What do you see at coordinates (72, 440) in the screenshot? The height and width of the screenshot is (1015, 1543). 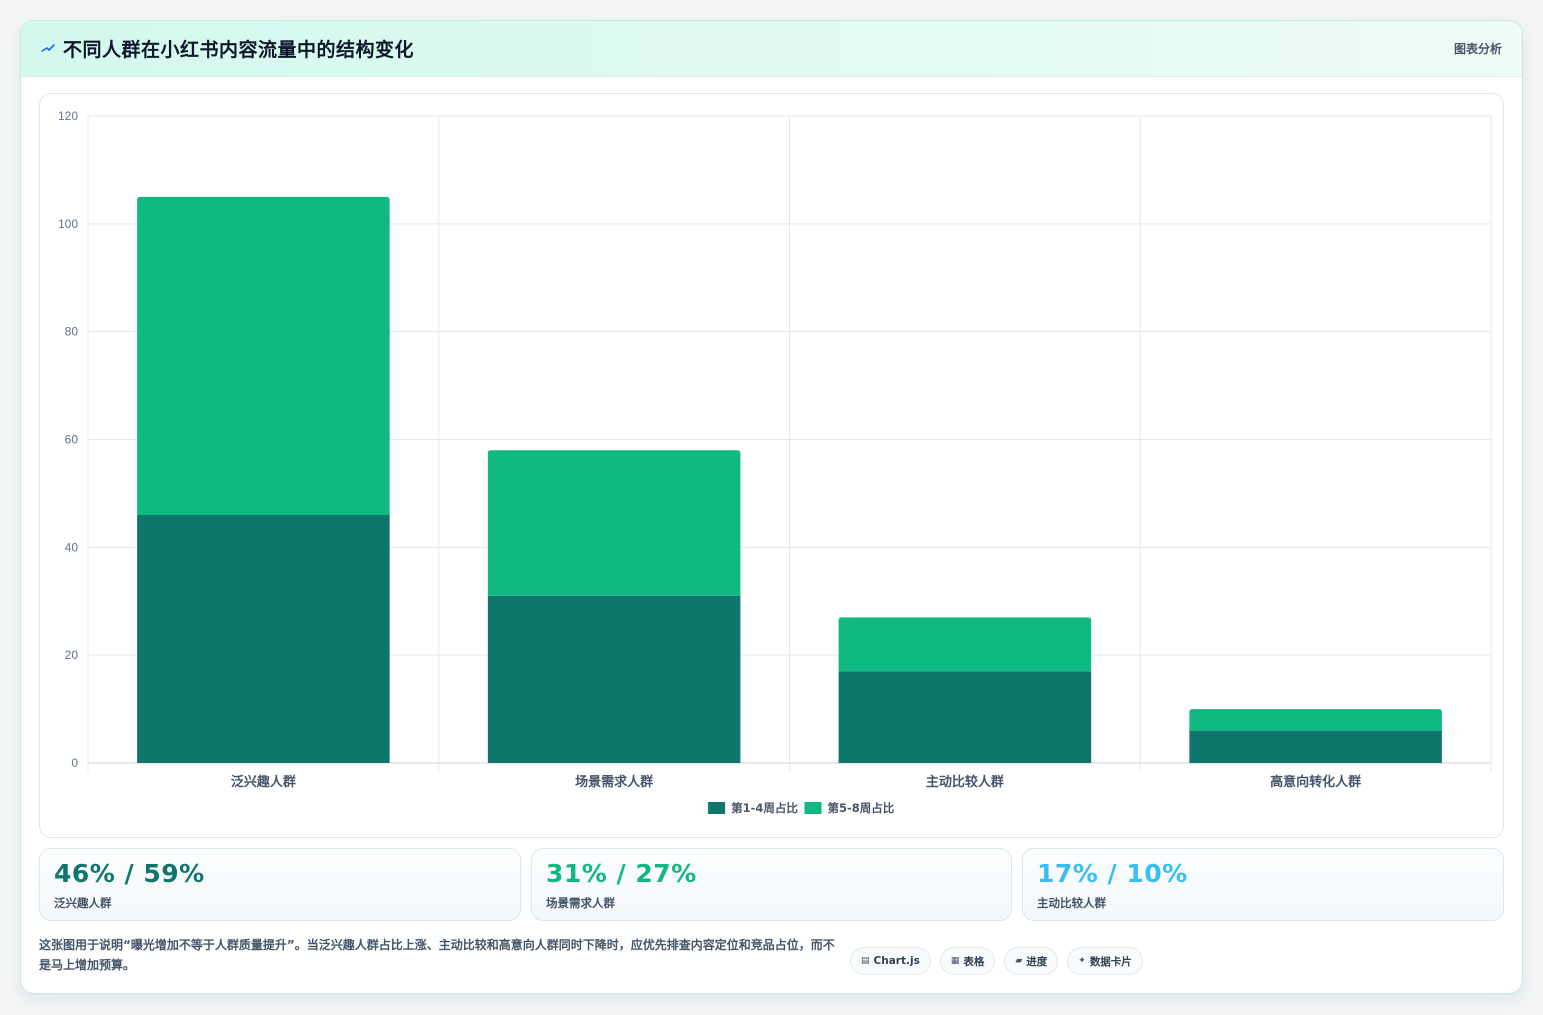 I see `y-tick-label: 60` at bounding box center [72, 440].